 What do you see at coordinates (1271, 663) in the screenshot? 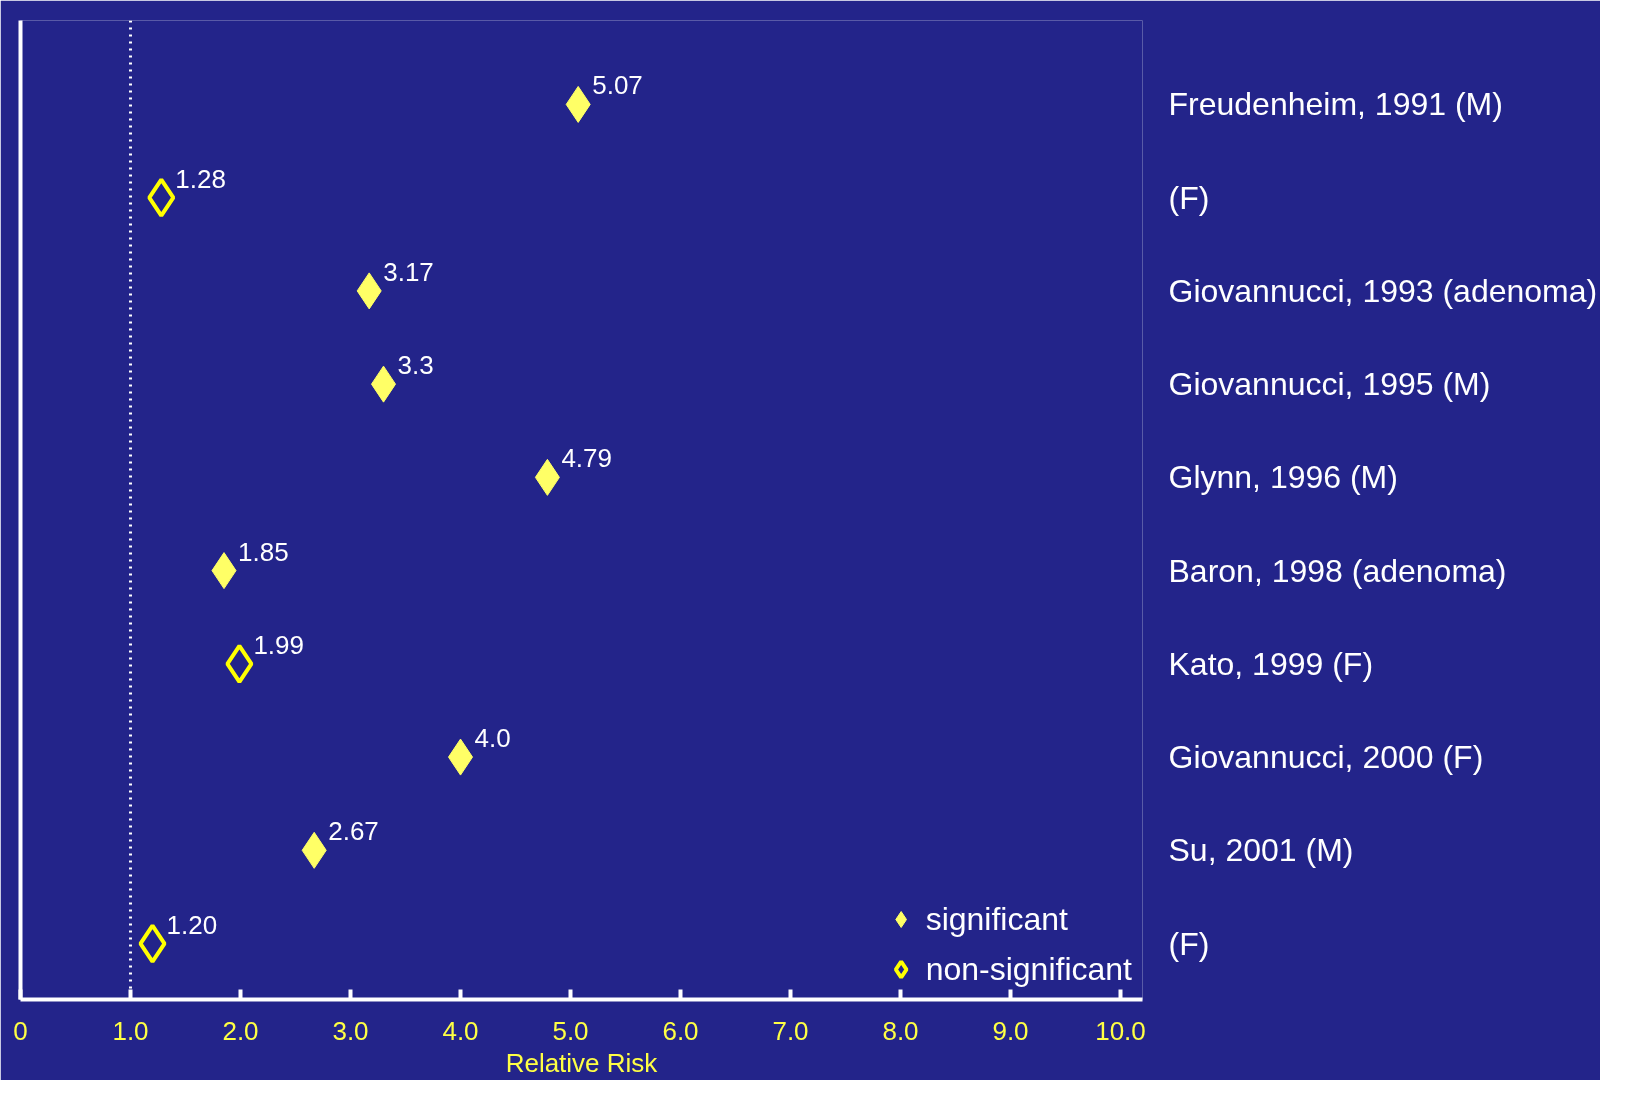
I see `y-tick-label: Kato, 1999 (F)` at bounding box center [1271, 663].